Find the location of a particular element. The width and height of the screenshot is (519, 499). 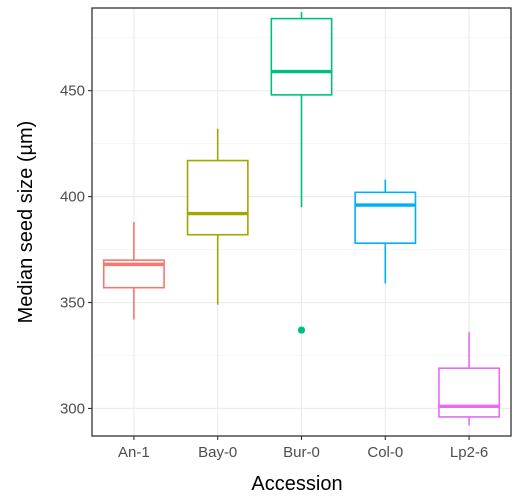

y-axis-title: Median seed size (µm) is located at coordinates (26, 222).